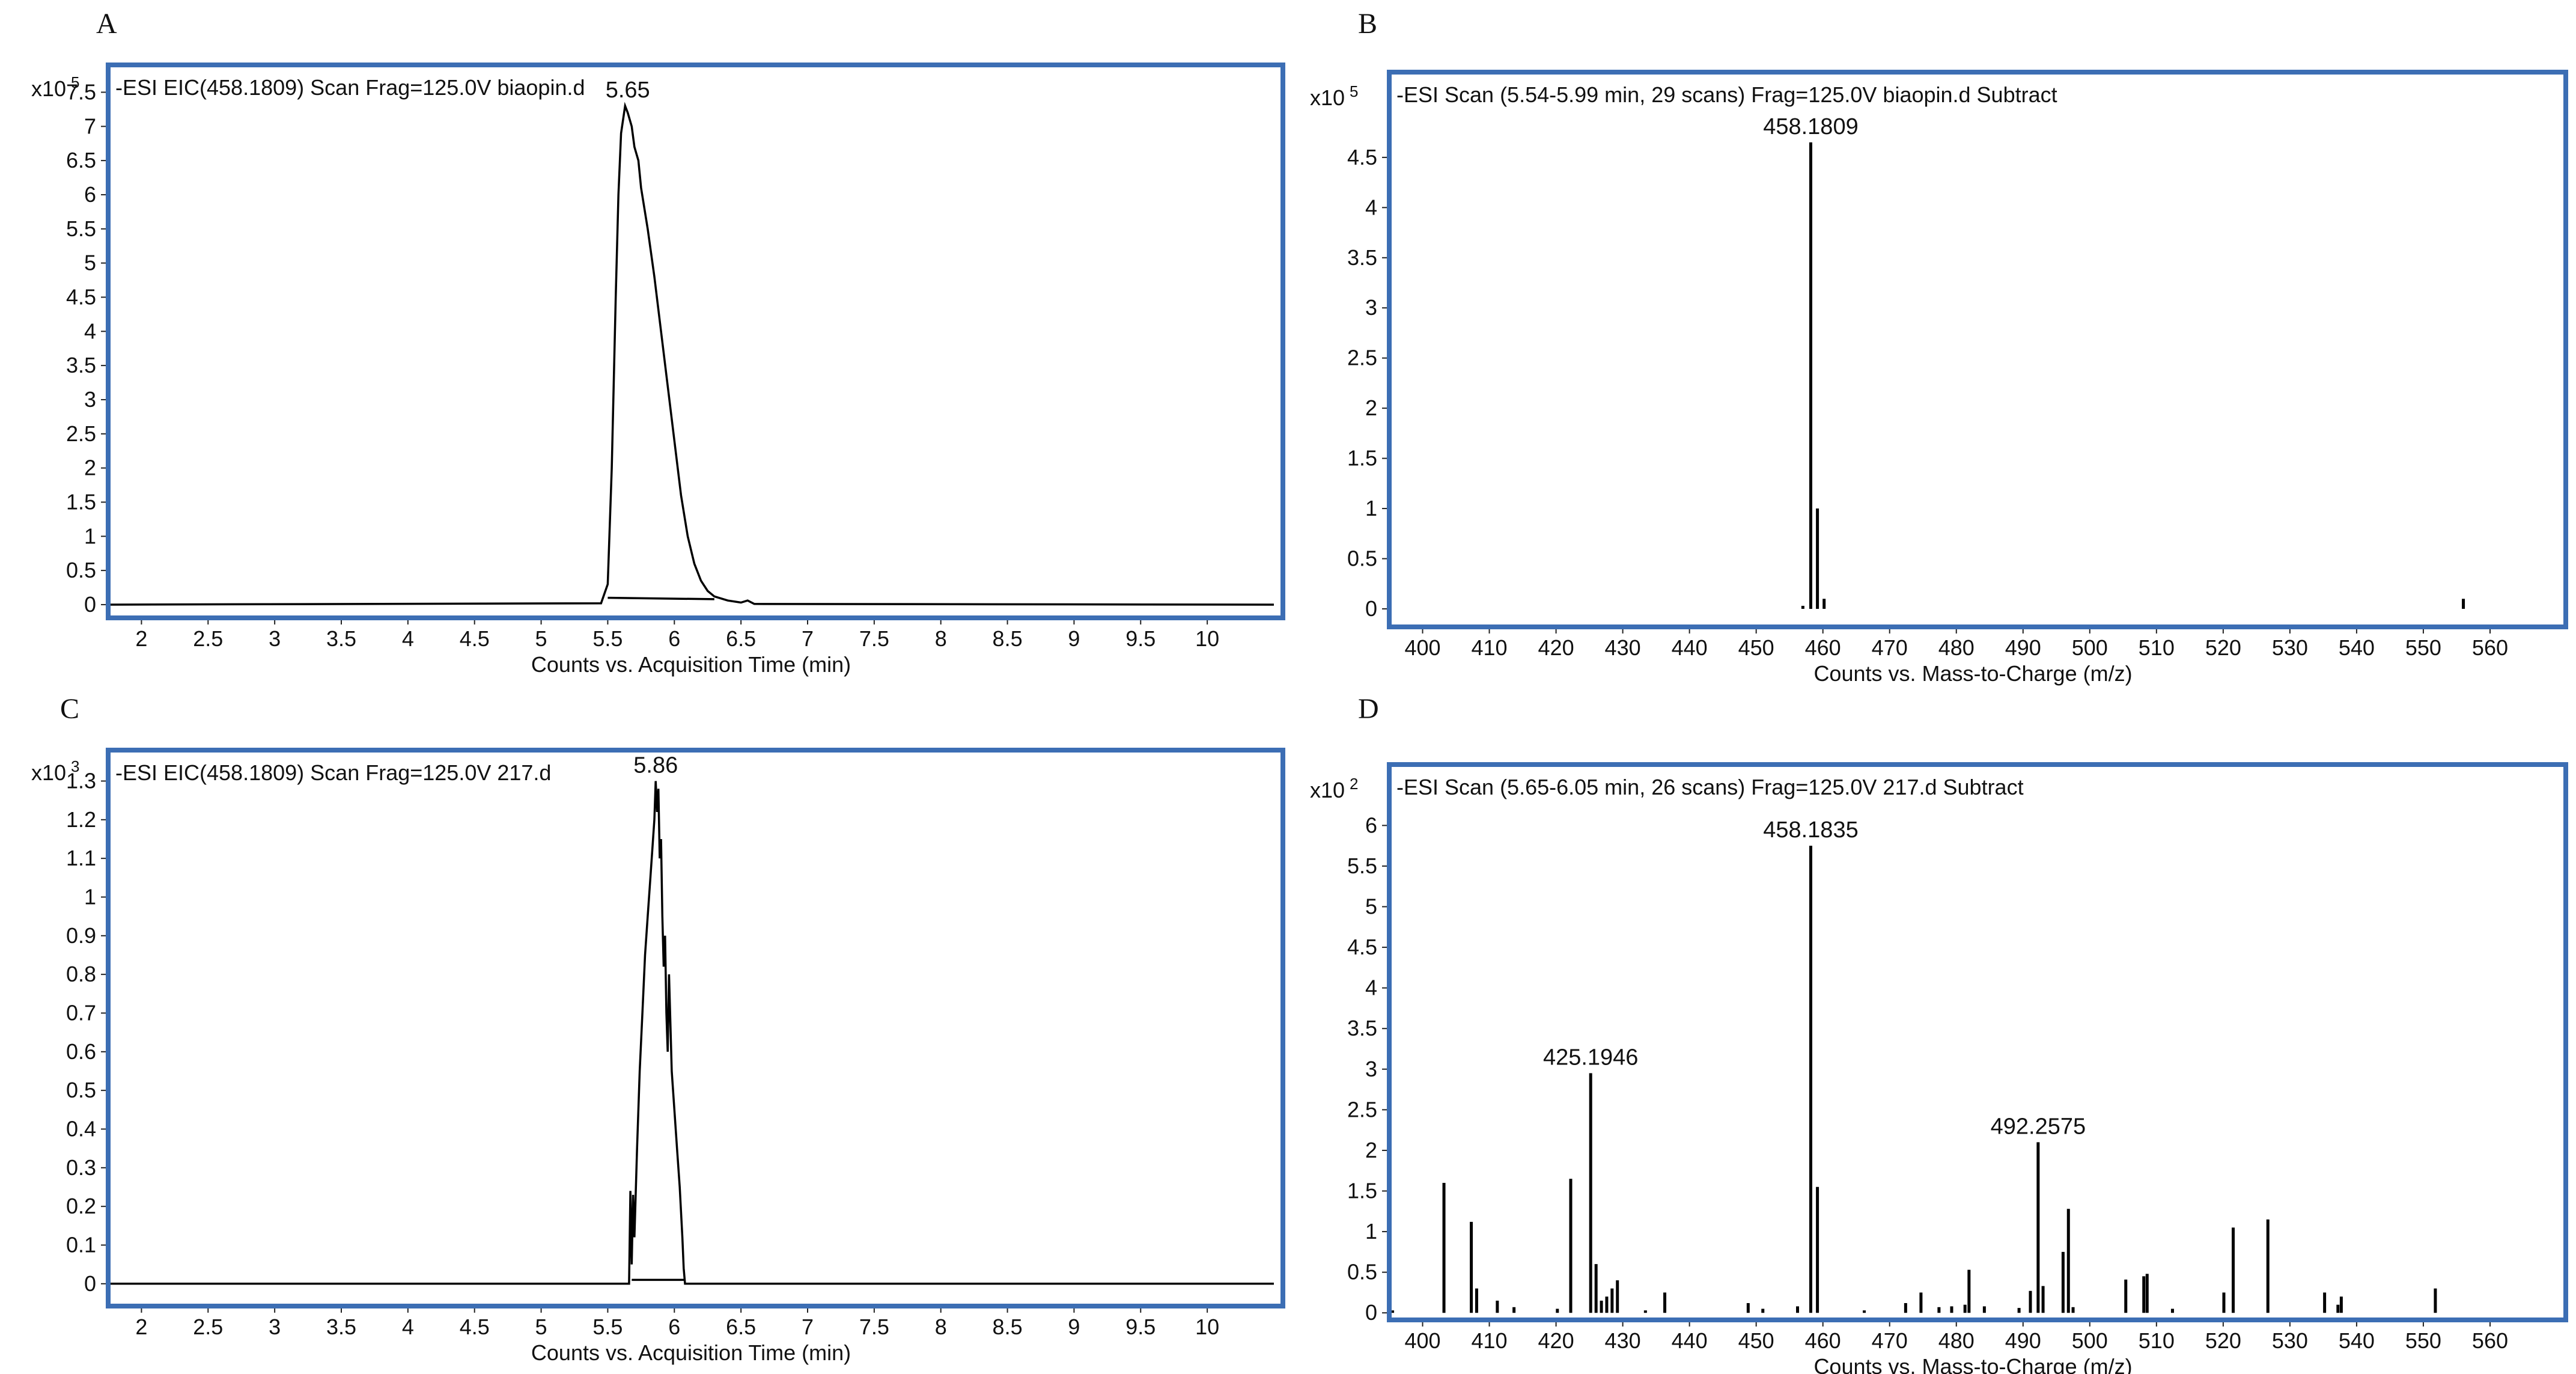 Image resolution: width=2576 pixels, height=1374 pixels. Describe the element at coordinates (75, 82) in the screenshot. I see `y-scale-exponent: 5` at that location.